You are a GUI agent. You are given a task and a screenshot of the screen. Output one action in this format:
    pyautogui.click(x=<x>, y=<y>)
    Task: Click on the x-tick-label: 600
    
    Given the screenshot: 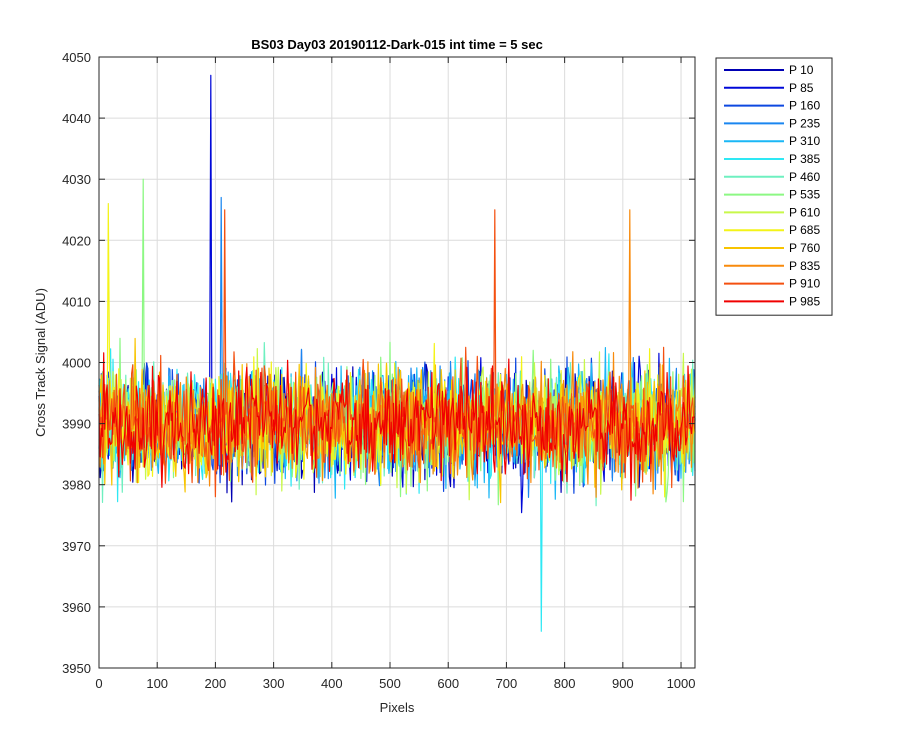 What is the action you would take?
    pyautogui.click(x=448, y=683)
    